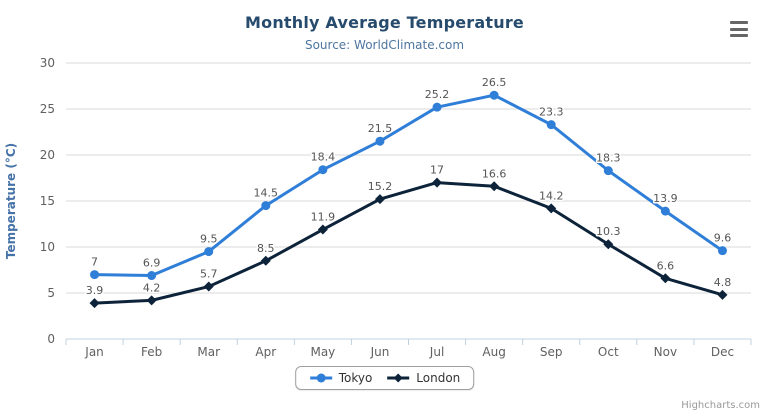 Image resolution: width=769 pixels, height=416 pixels. I want to click on data-label: 9.5, so click(209, 239).